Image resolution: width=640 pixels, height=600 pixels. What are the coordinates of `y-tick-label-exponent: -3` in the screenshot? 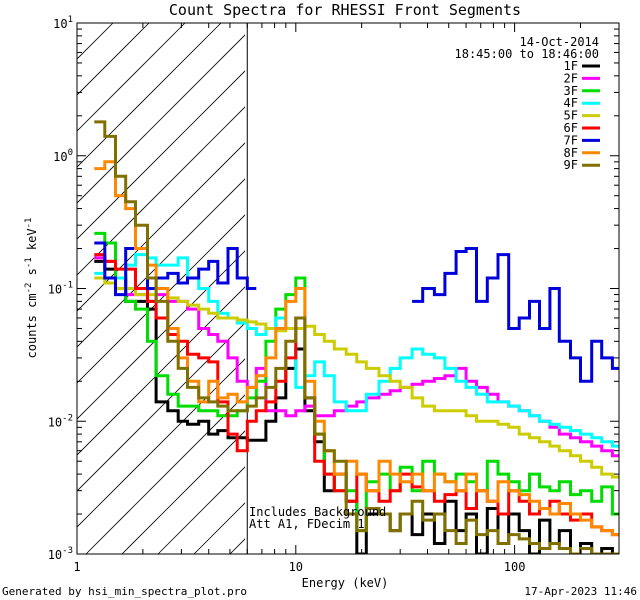 It's located at (67, 551).